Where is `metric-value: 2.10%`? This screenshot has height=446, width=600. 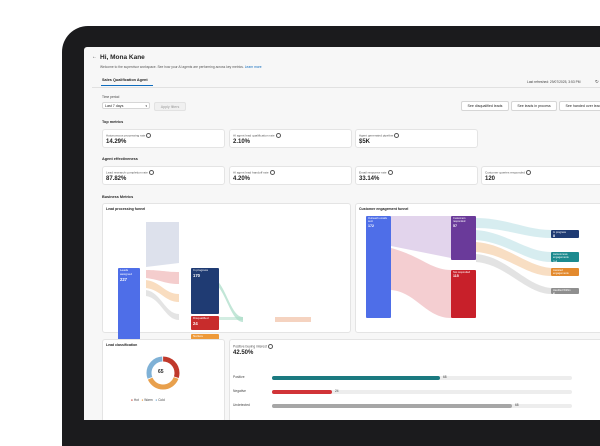 metric-value: 2.10% is located at coordinates (242, 142).